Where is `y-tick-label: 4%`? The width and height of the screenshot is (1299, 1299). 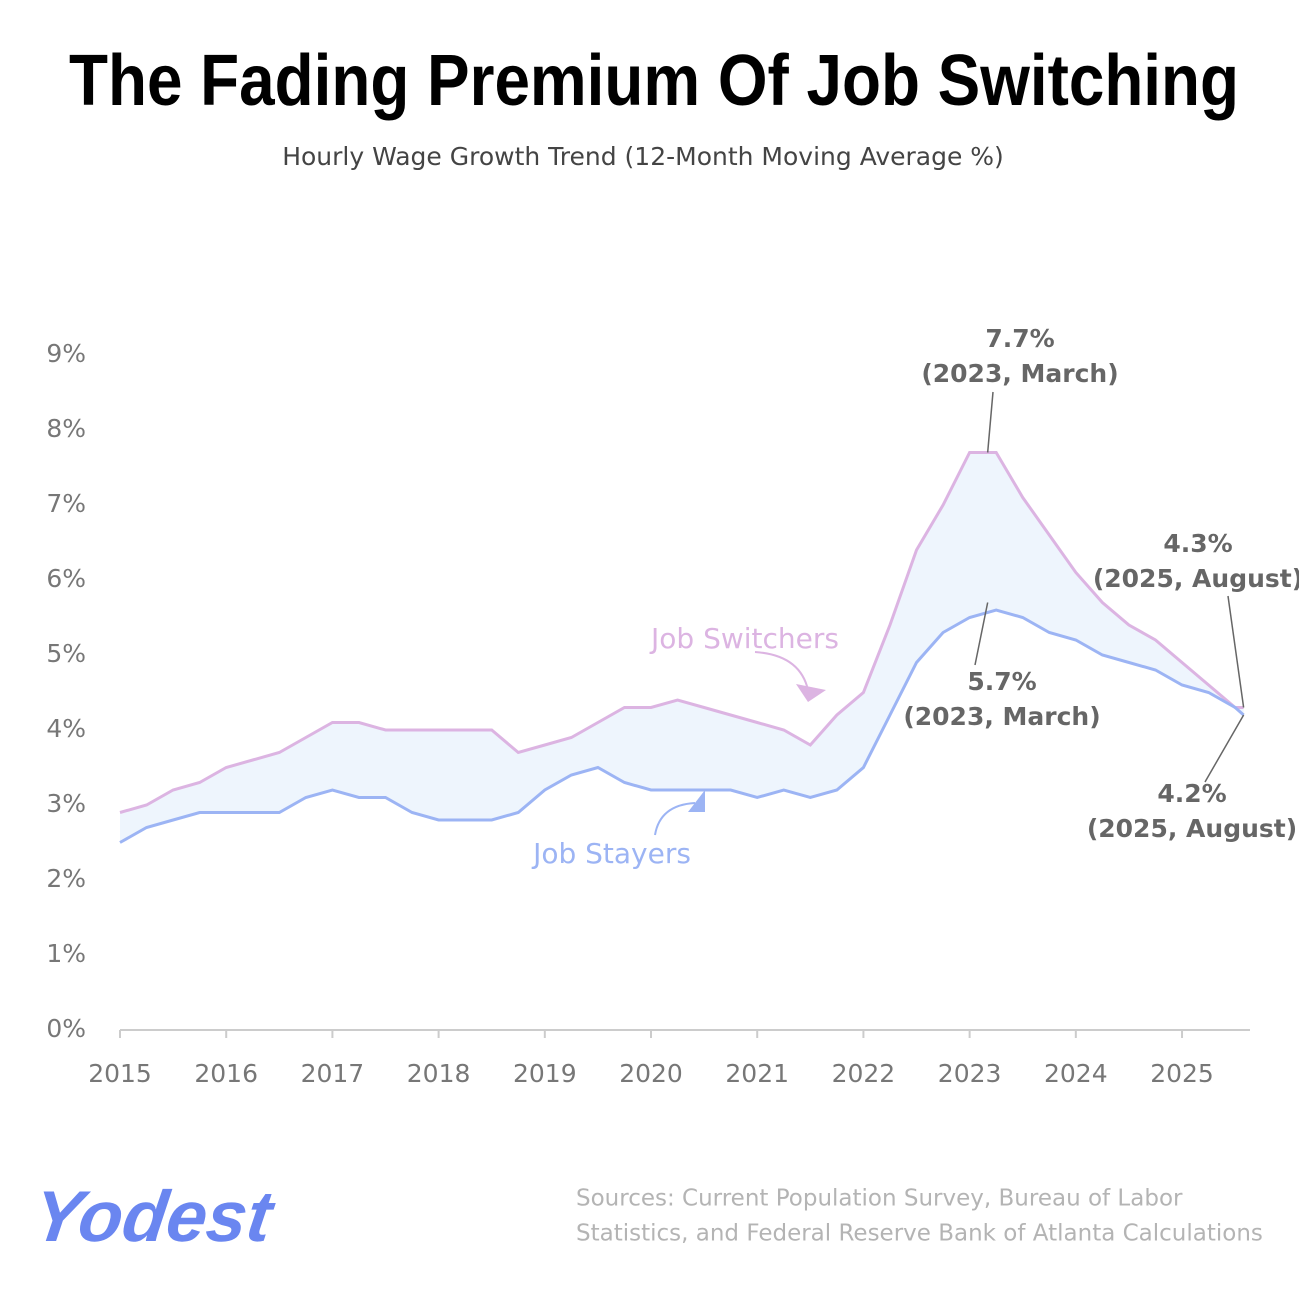
y-tick-label: 4% is located at coordinates (66, 728).